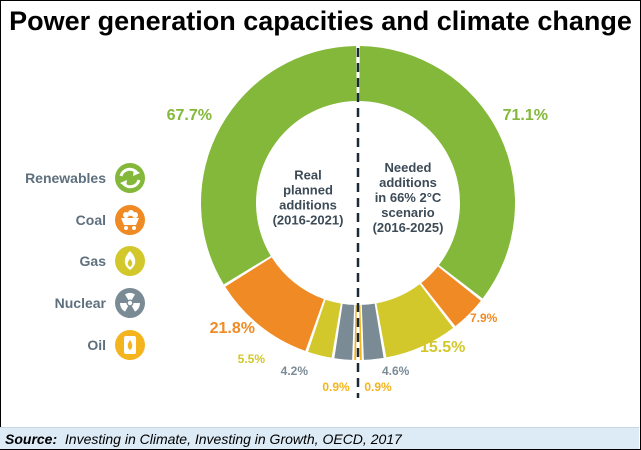 The image size is (641, 450). What do you see at coordinates (65, 178) in the screenshot?
I see `legend-label-renewables: Renewables` at bounding box center [65, 178].